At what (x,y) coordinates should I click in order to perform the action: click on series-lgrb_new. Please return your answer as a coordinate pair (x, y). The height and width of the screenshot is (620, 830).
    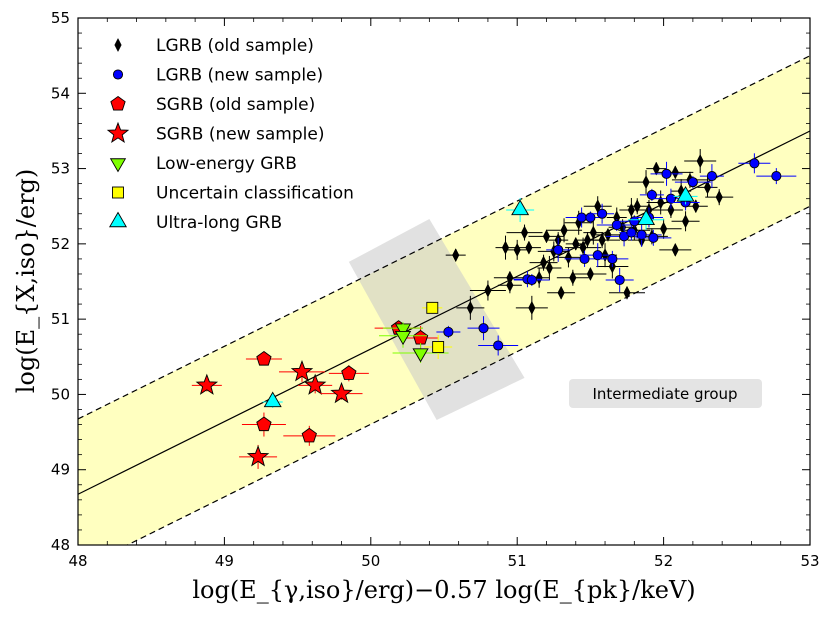
    Looking at the image, I should click on (616, 254).